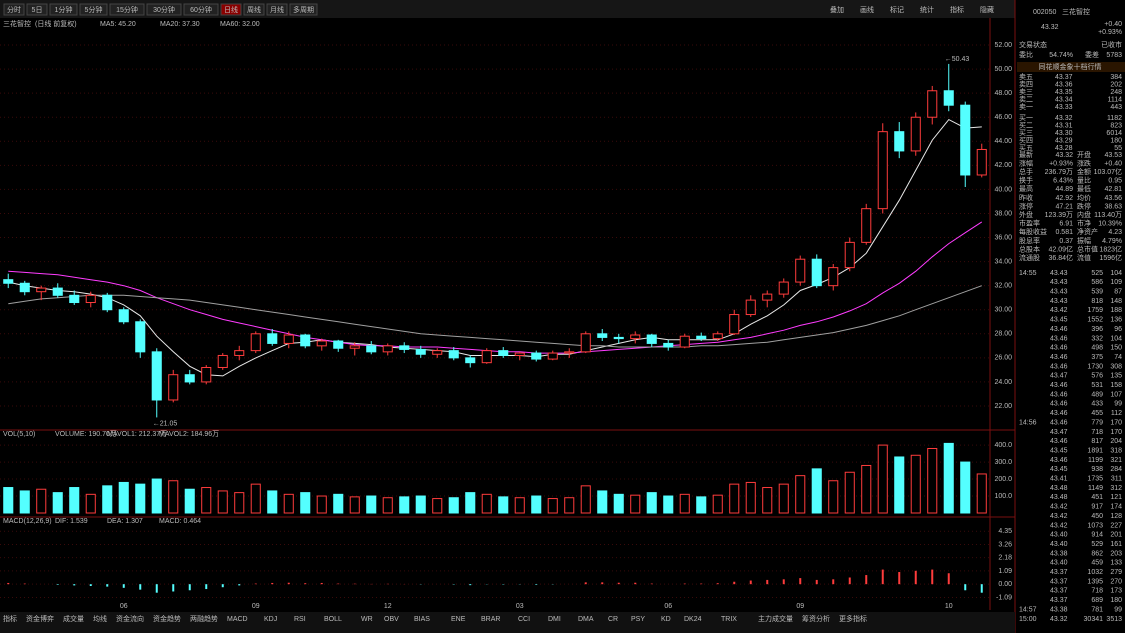 The image size is (1125, 633). I want to click on tick-count: 279, so click(1116, 572).